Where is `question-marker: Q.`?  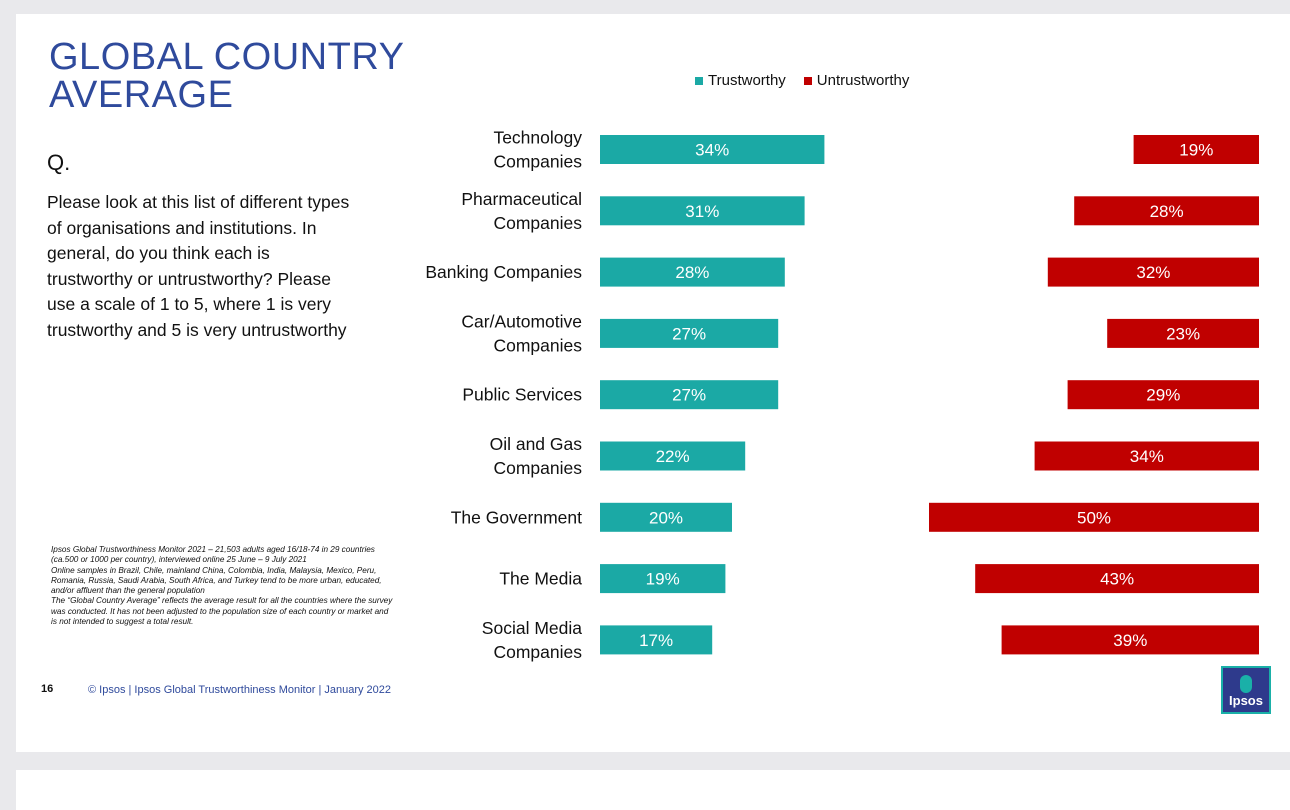 question-marker: Q. is located at coordinates (59, 162).